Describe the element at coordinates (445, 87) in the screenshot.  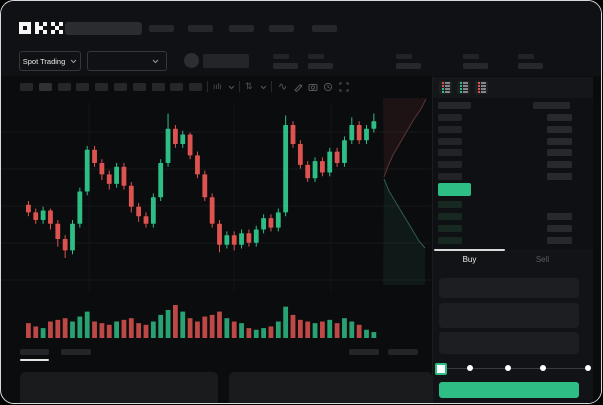
I see `orderbook-view-combined` at that location.